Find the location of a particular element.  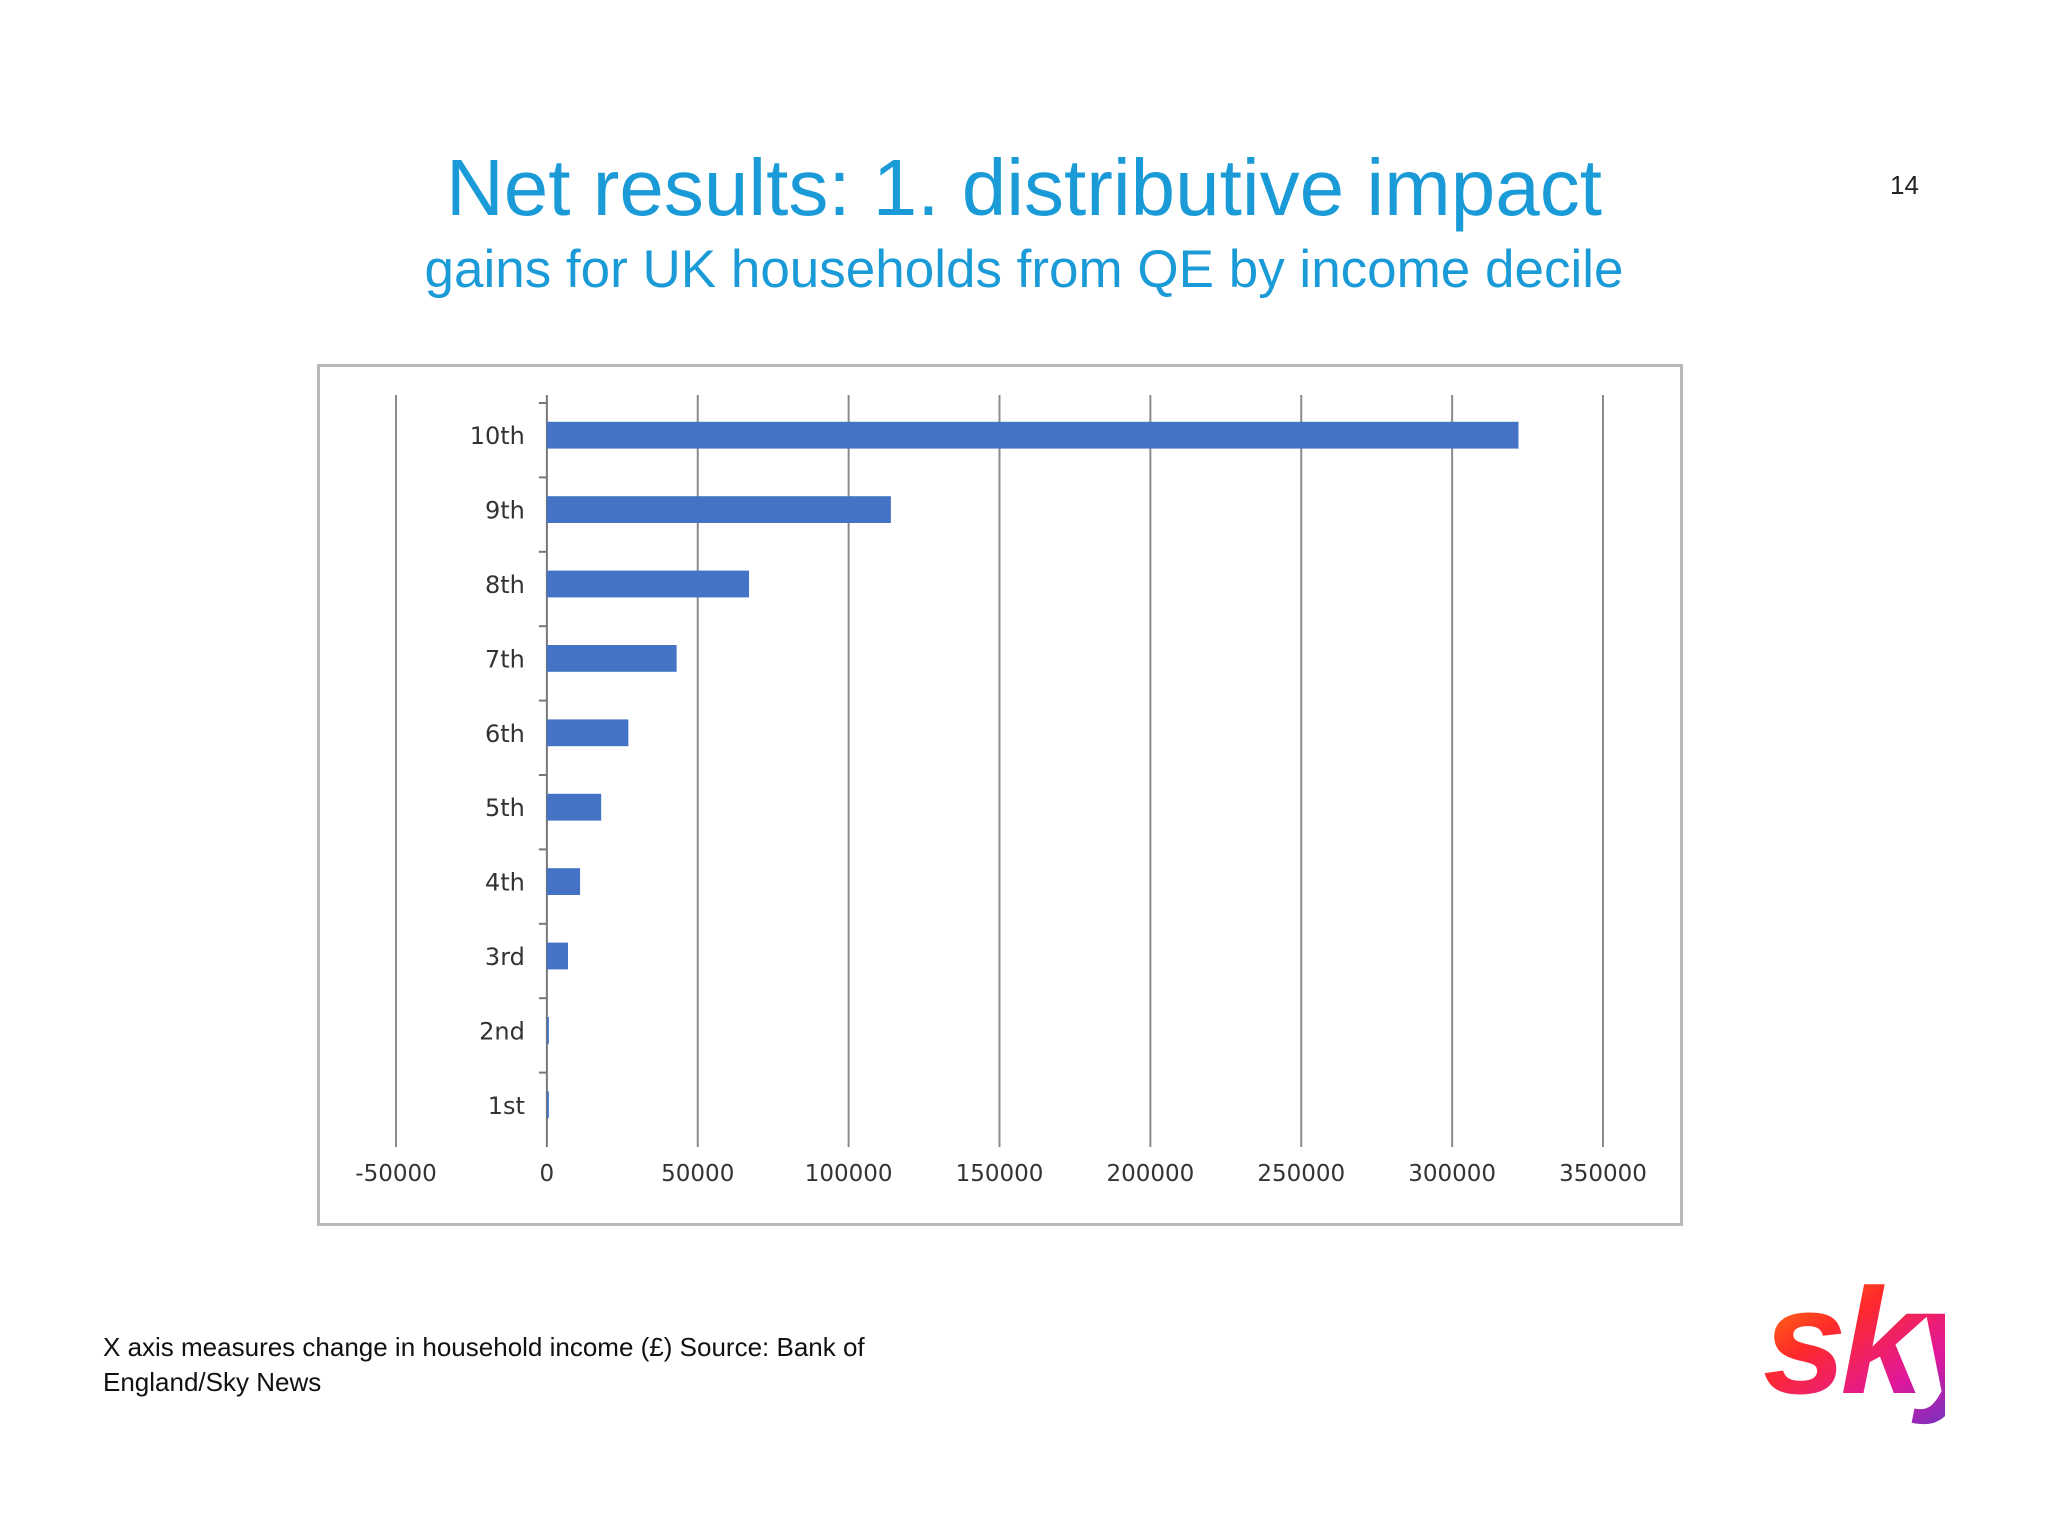

slide-title: Net results: 1. distributive impact is located at coordinates (1024, 187).